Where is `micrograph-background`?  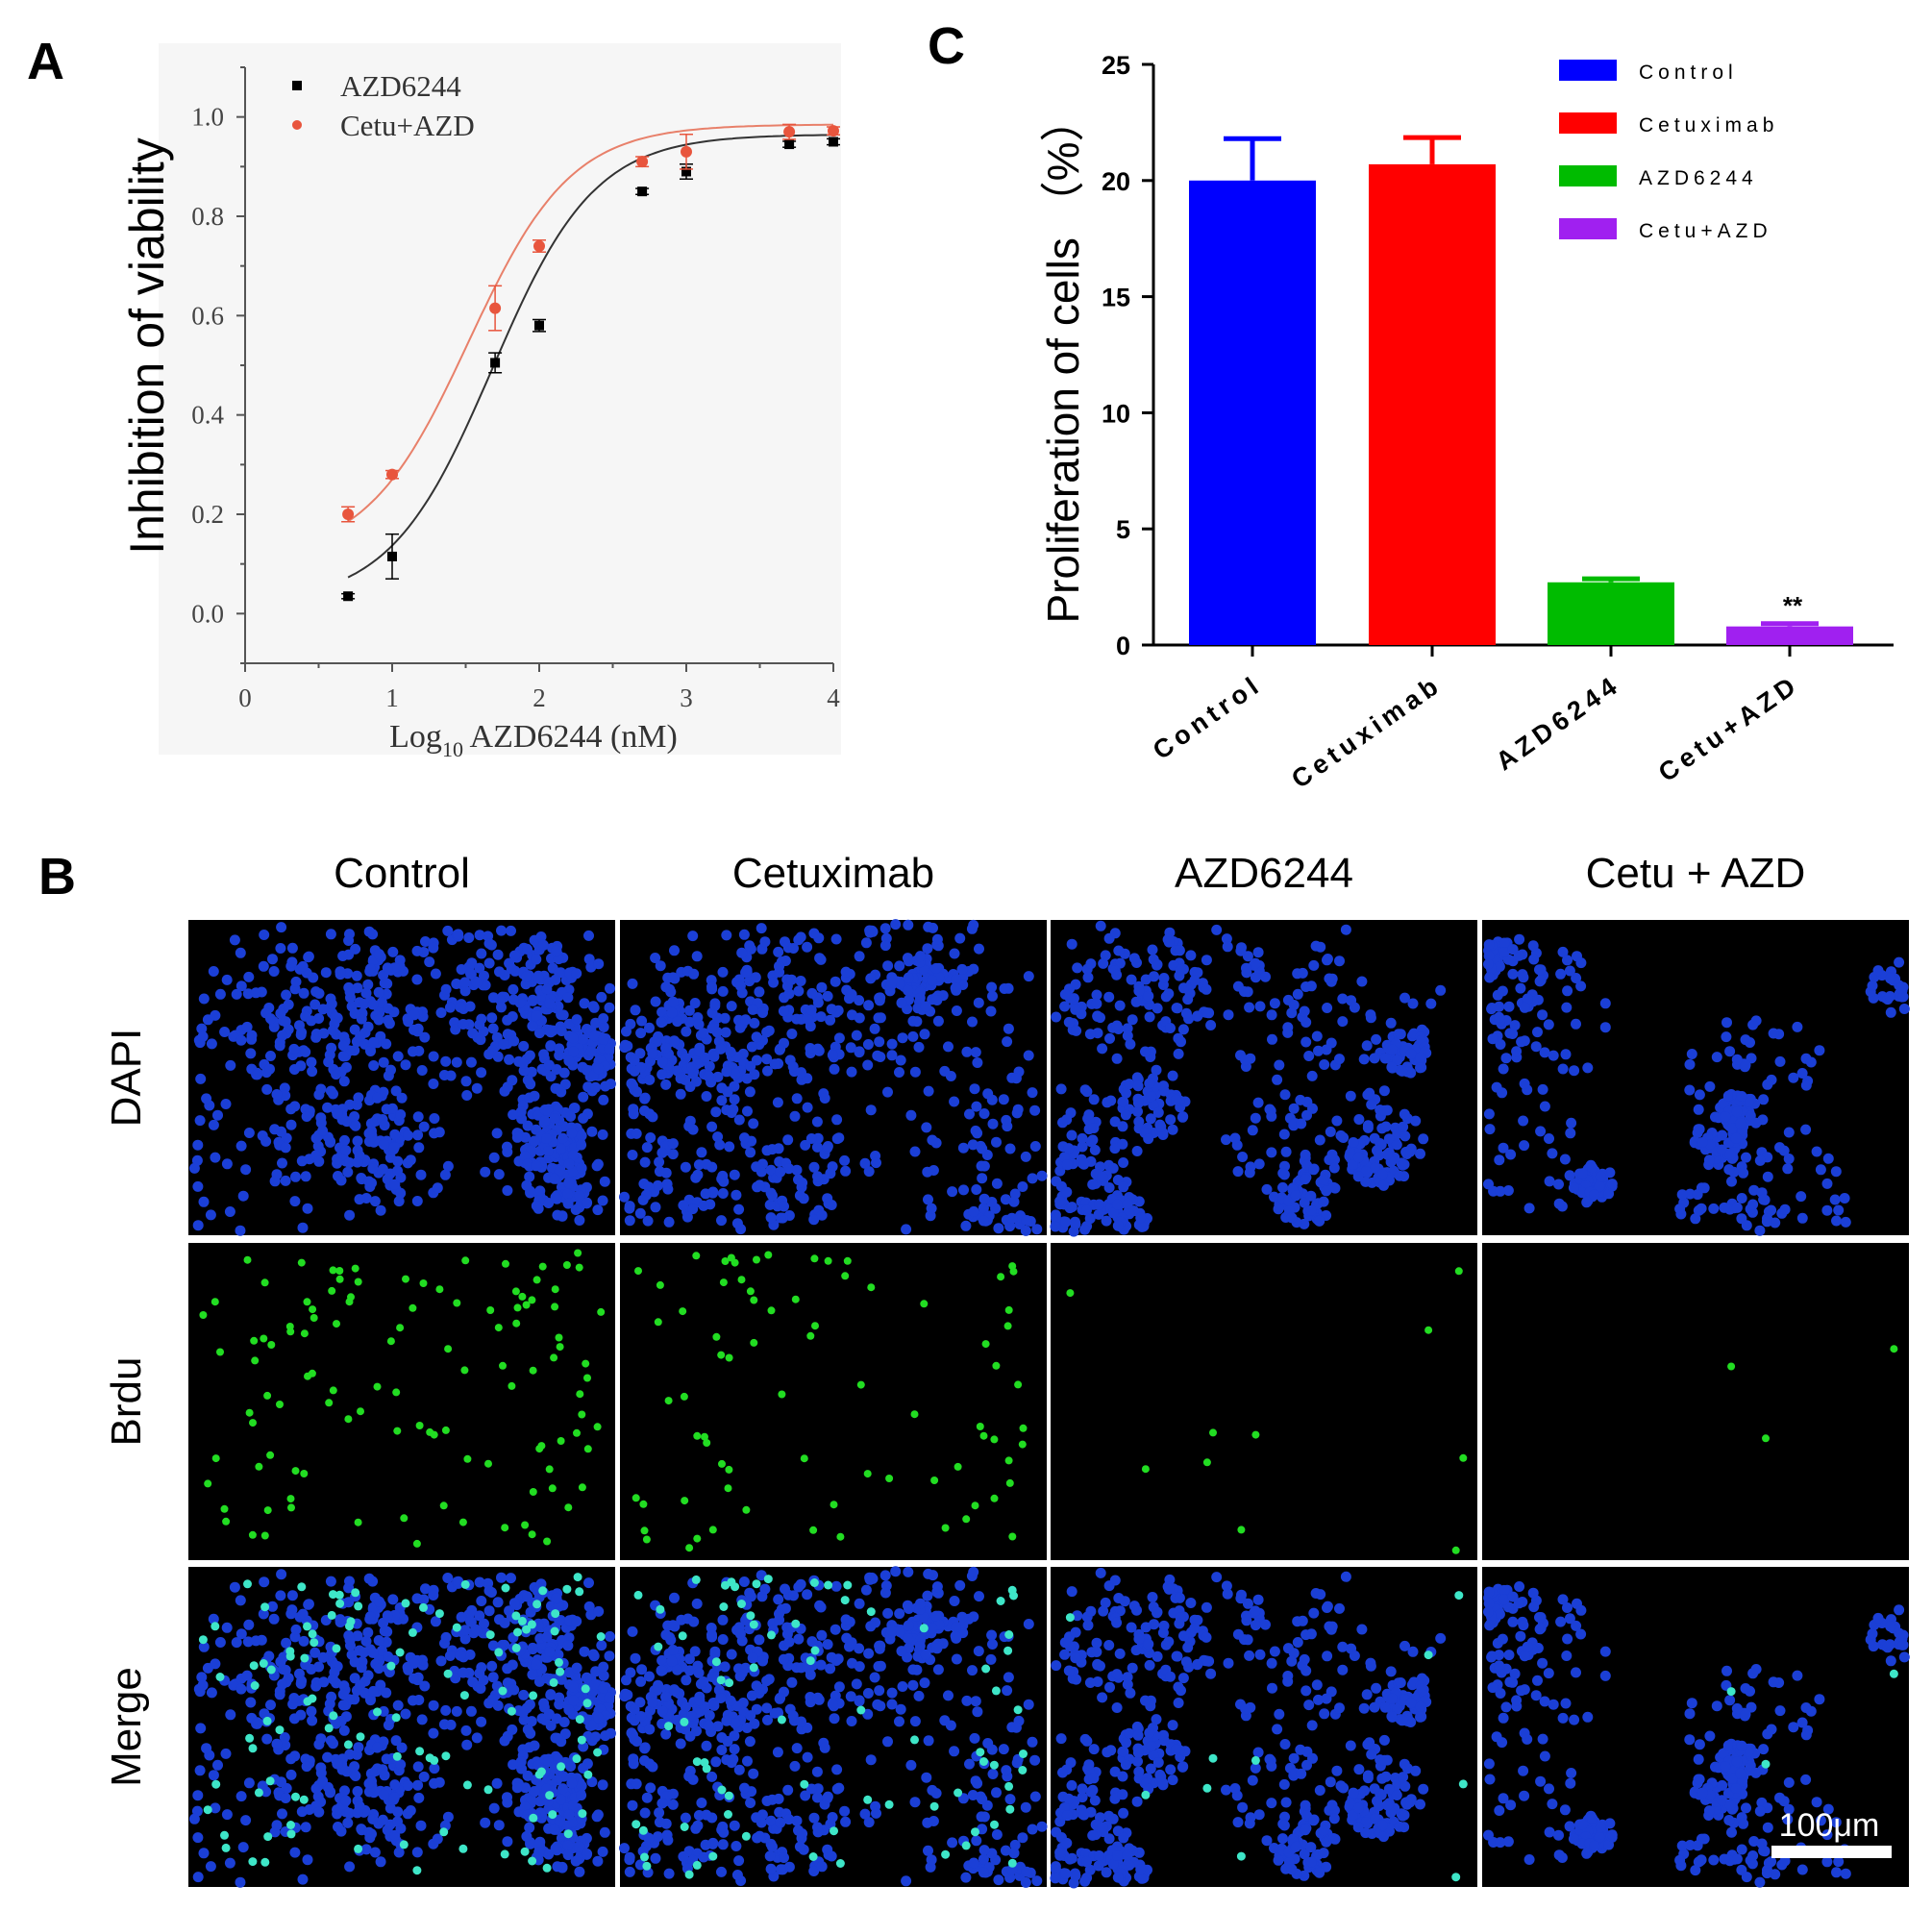 micrograph-background is located at coordinates (401, 1402).